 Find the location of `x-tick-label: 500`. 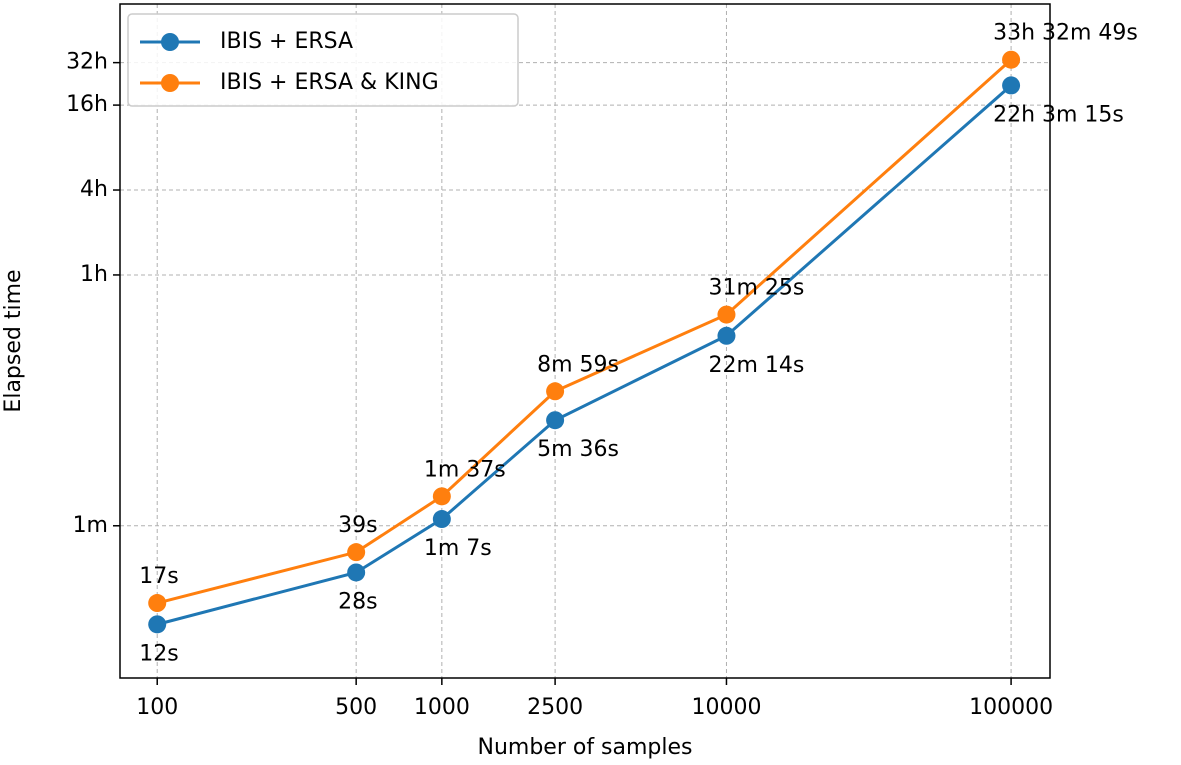

x-tick-label: 500 is located at coordinates (356, 707).